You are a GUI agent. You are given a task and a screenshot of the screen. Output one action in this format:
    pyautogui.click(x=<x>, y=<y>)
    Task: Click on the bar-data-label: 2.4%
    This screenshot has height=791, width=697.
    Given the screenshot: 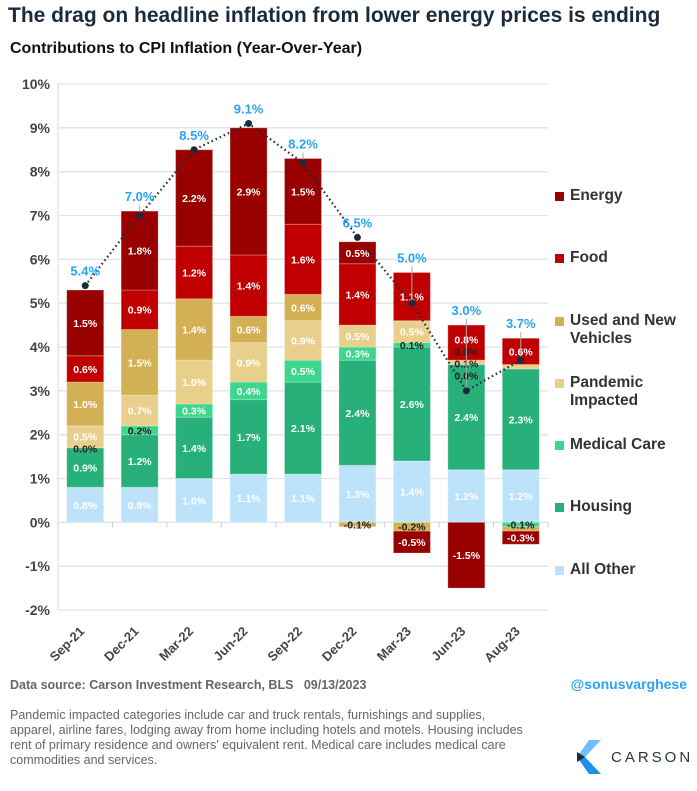 What is the action you would take?
    pyautogui.click(x=357, y=414)
    